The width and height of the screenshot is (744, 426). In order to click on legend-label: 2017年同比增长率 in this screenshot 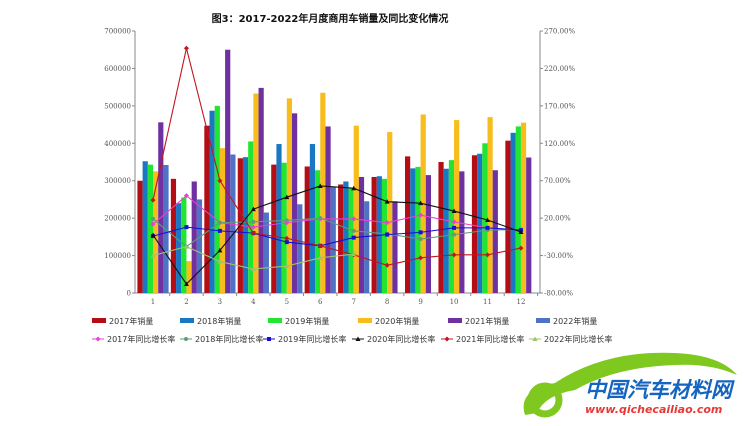, I will do `click(141, 339)`.